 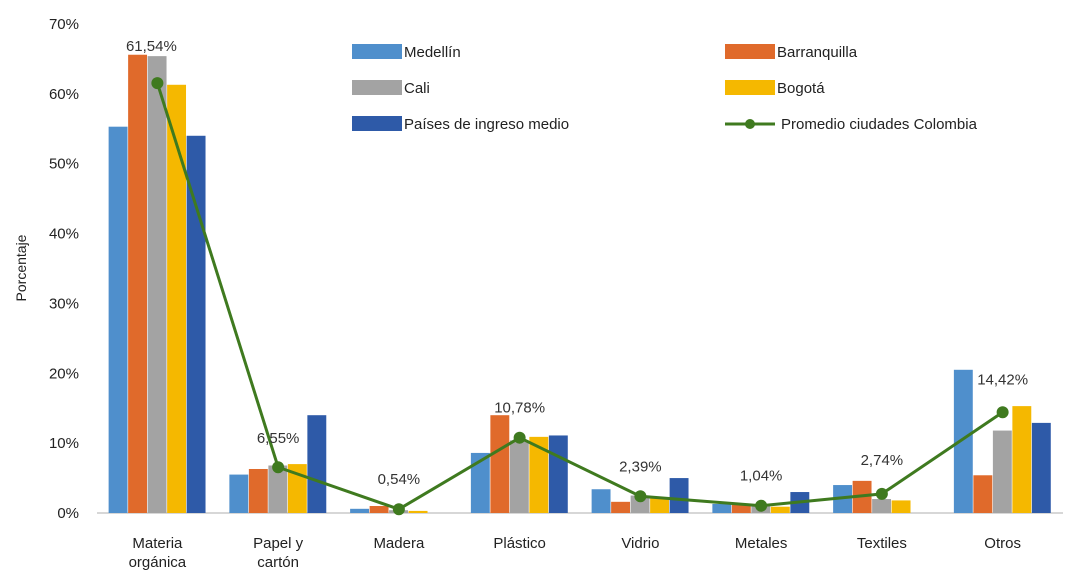 What do you see at coordinates (151, 46) in the screenshot?
I see `data-label: 61,54%` at bounding box center [151, 46].